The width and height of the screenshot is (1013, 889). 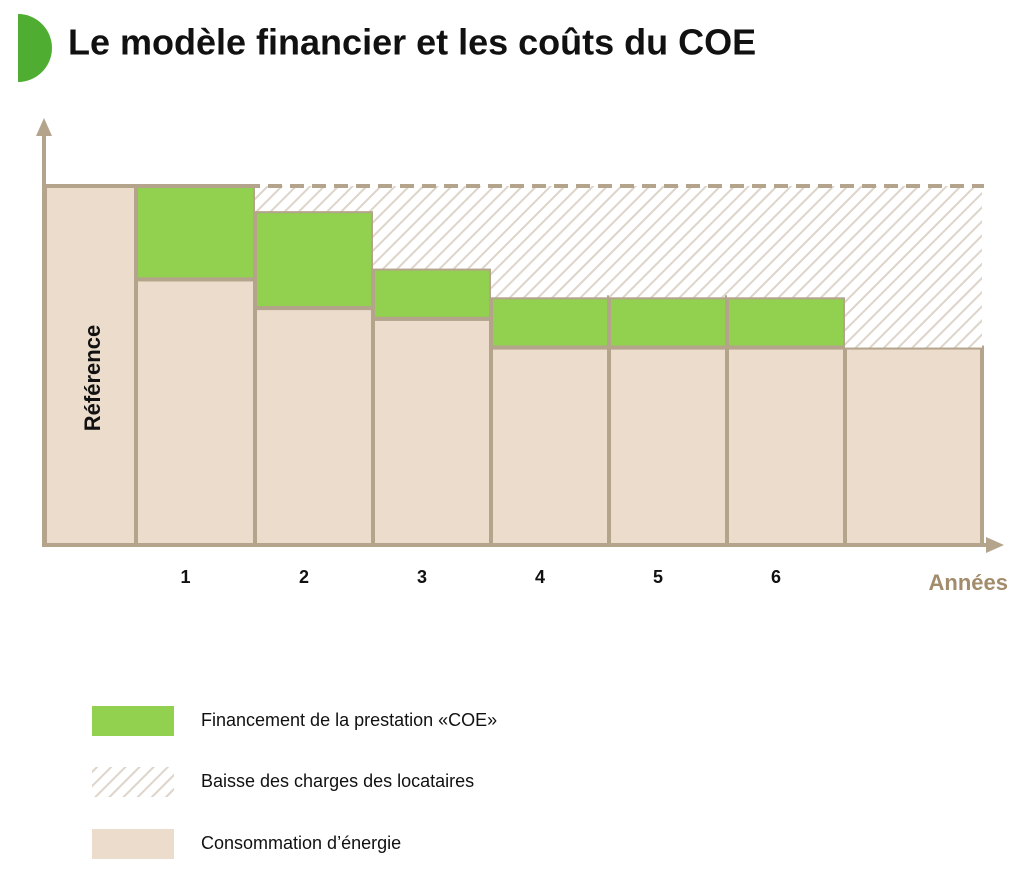 I want to click on y-axis-arrow, so click(x=44, y=127).